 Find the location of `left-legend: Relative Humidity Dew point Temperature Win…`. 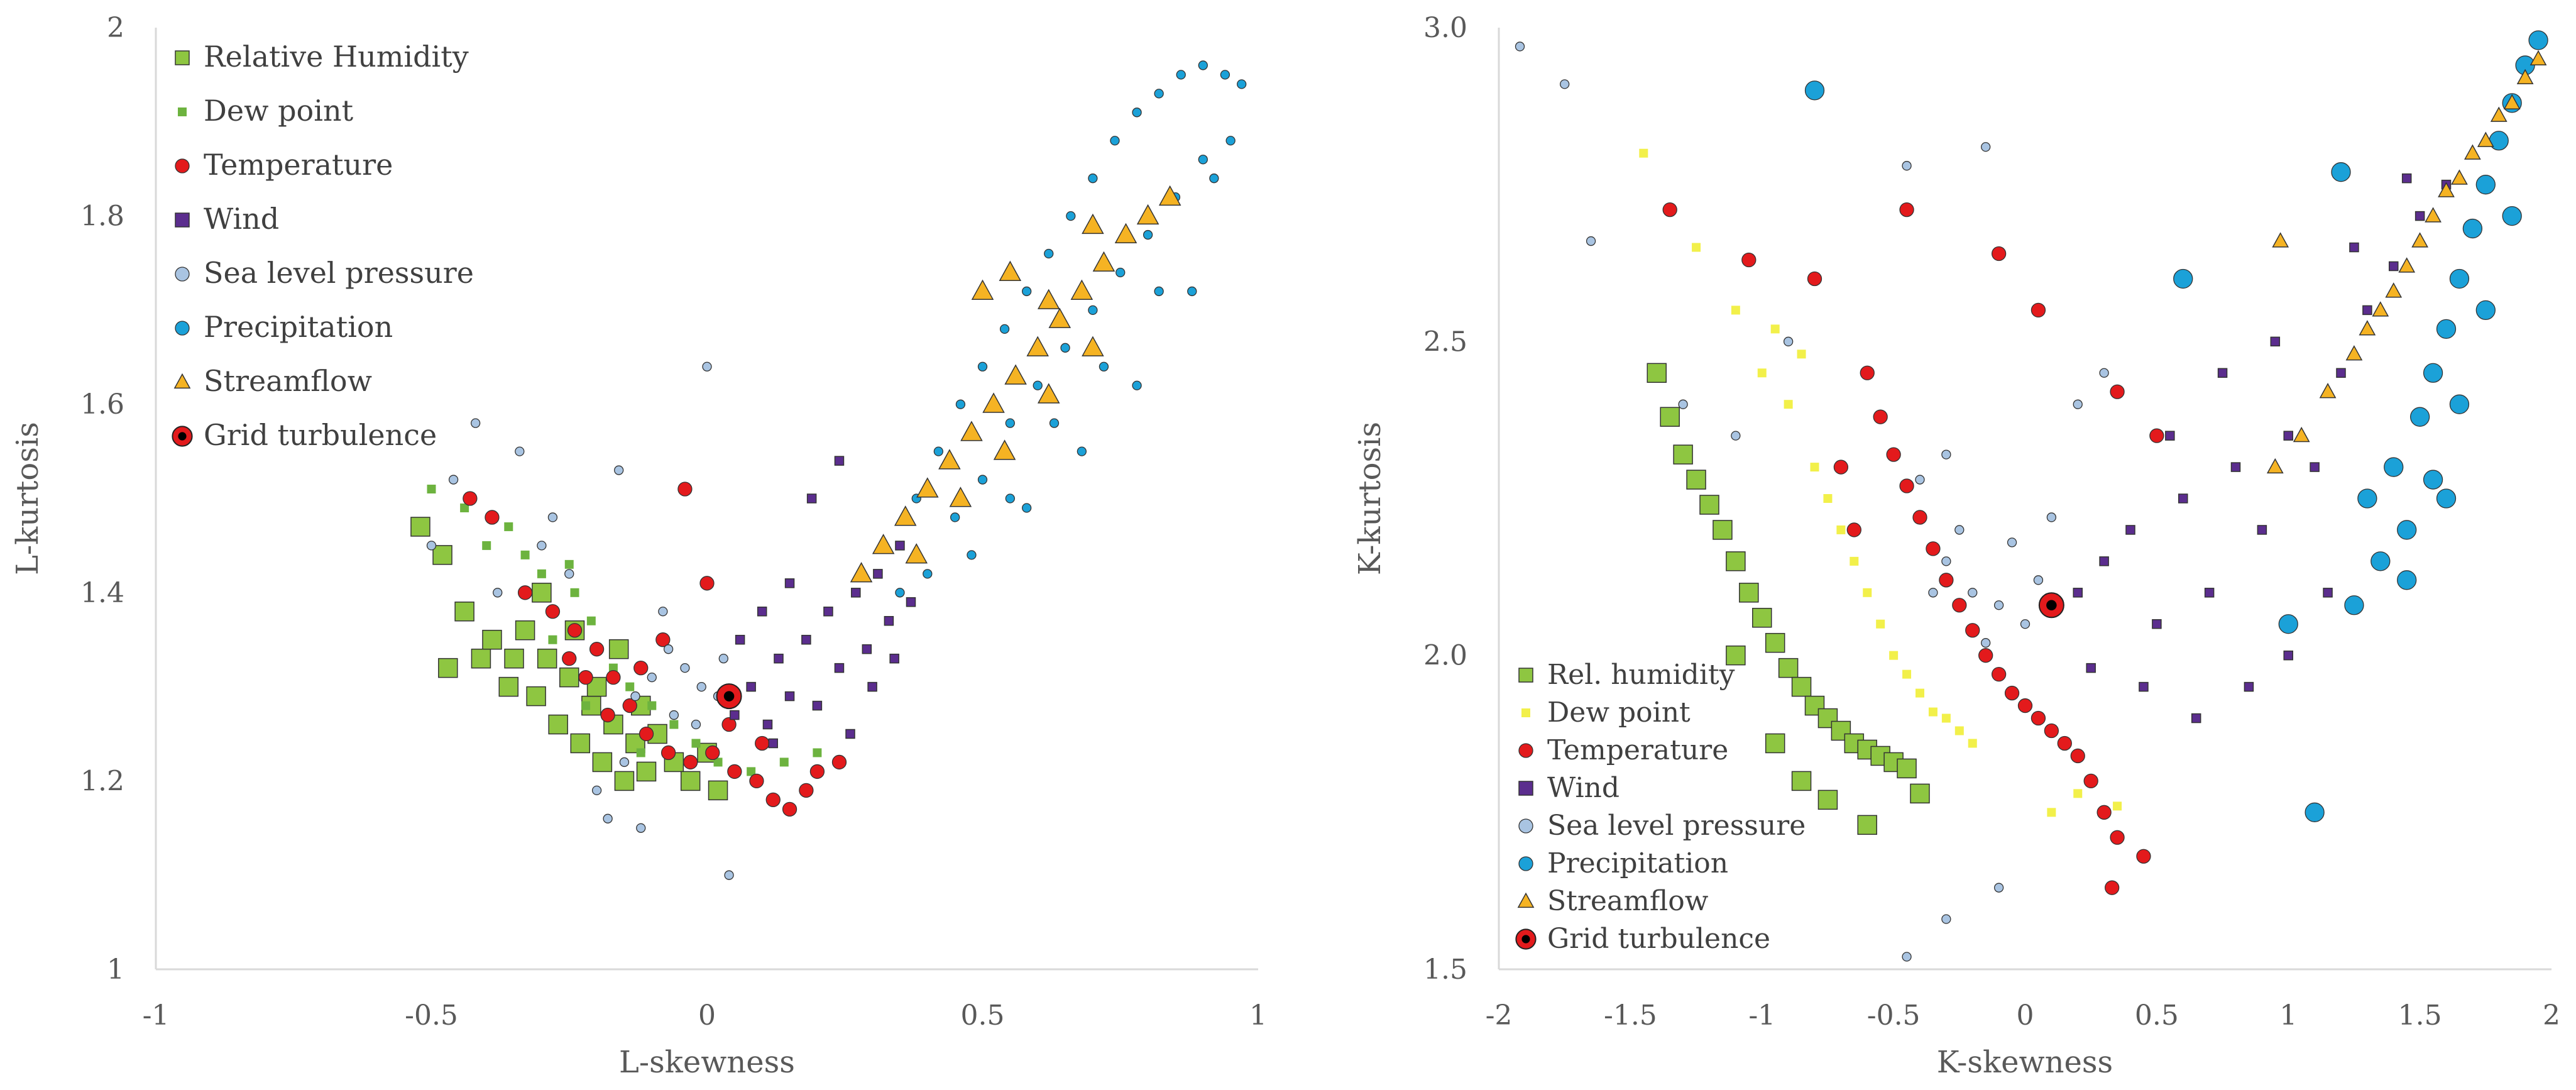

left-legend: Relative Humidity Dew point Temperature Win… is located at coordinates (323, 246).